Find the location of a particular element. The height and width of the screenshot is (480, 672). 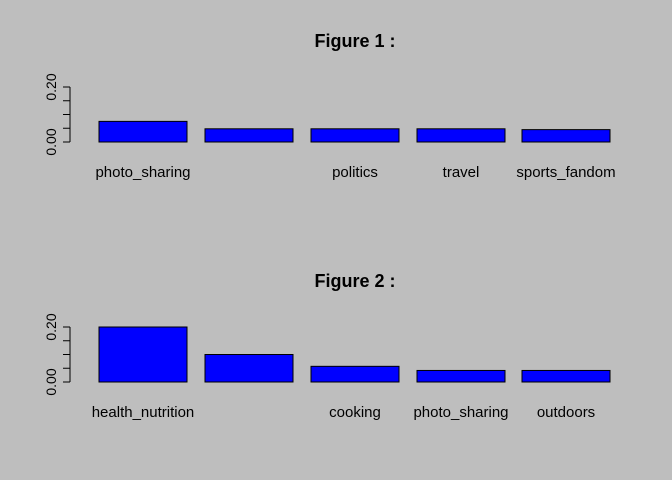

figure-2-category-label: outdoors is located at coordinates (566, 412).